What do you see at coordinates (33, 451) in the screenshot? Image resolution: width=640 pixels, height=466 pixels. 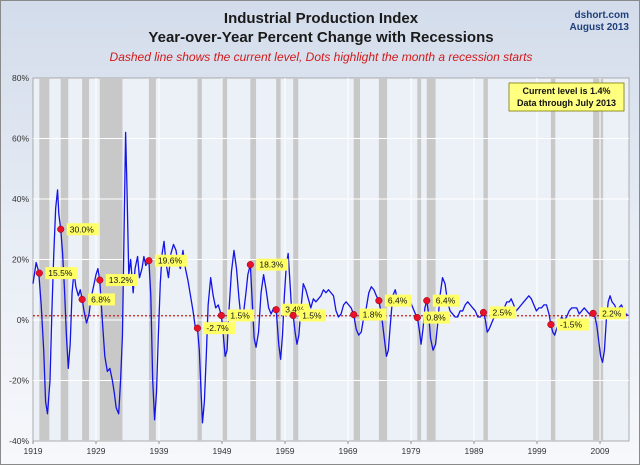 I see `x-tick-label: 1919` at bounding box center [33, 451].